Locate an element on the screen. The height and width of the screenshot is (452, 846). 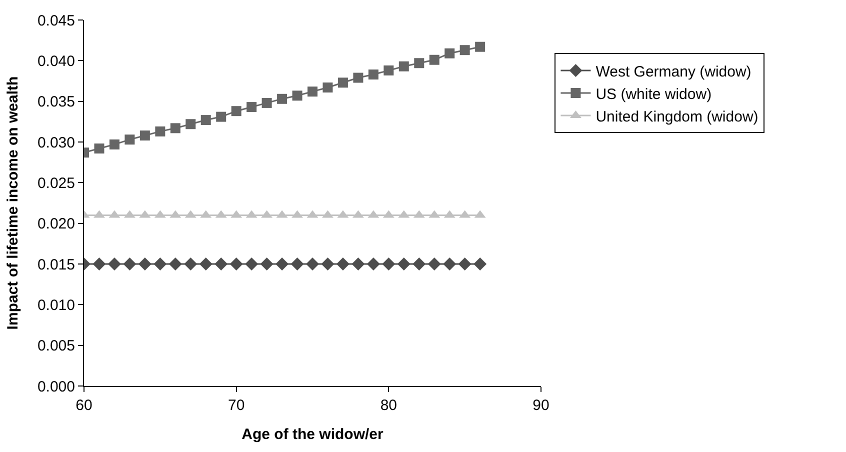
y-tick-label: 0.030 is located at coordinates (56, 143).